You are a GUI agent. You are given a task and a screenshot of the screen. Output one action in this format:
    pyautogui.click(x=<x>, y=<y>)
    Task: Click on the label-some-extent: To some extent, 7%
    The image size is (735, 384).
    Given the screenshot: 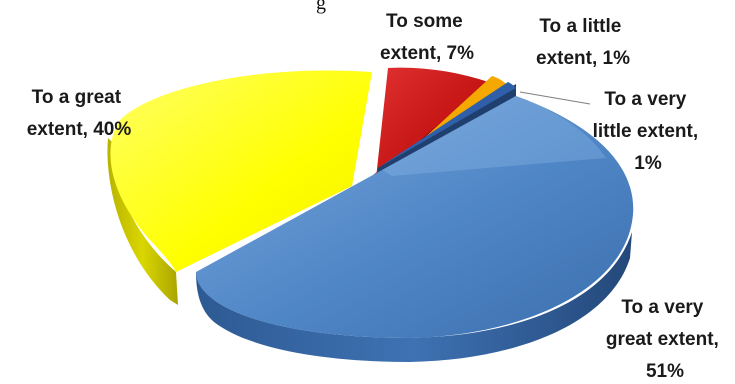 What is the action you would take?
    pyautogui.click(x=427, y=37)
    